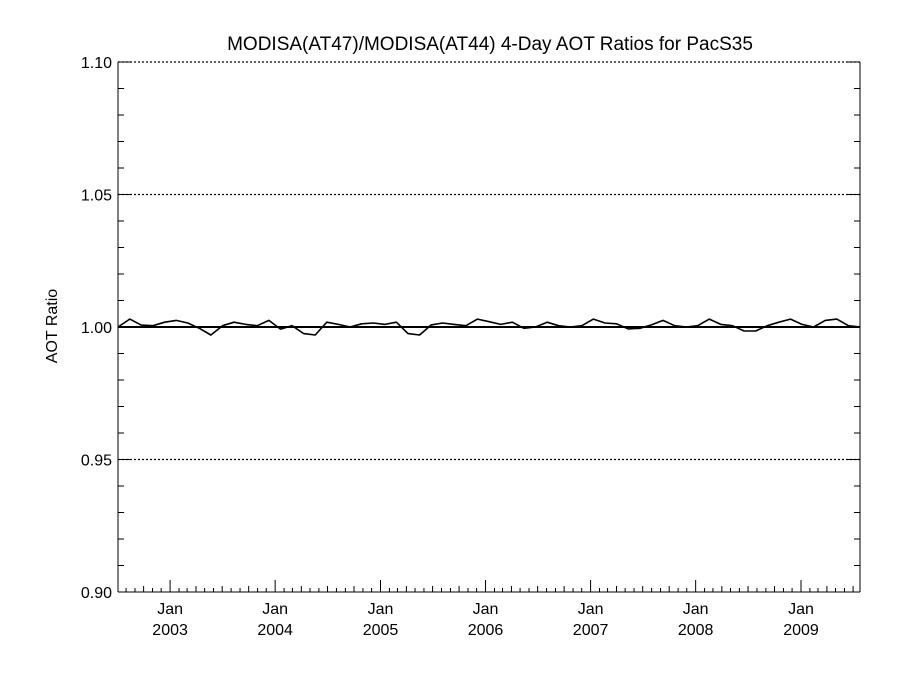 This screenshot has width=900, height=675. What do you see at coordinates (96, 328) in the screenshot?
I see `y-tick-label: 1.00` at bounding box center [96, 328].